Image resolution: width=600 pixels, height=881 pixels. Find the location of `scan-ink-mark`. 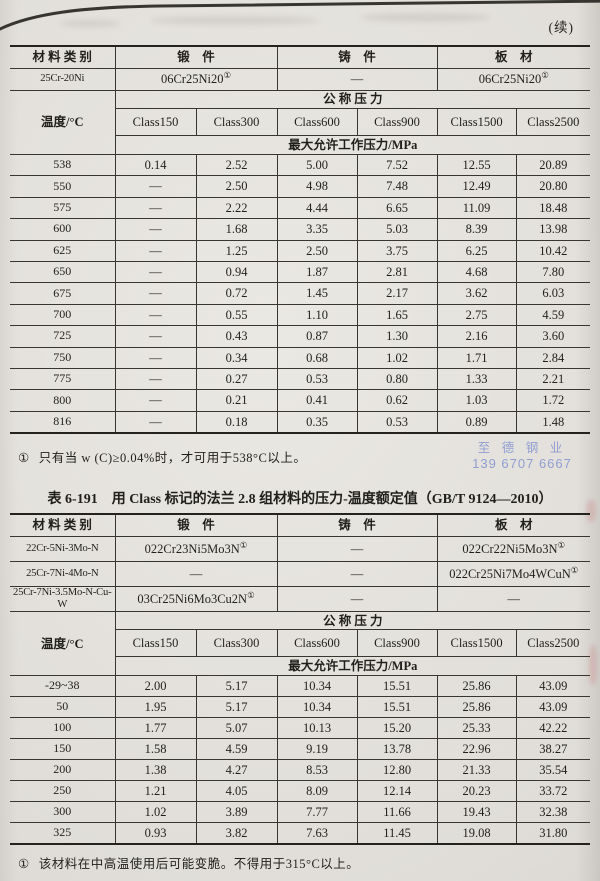

scan-ink-mark is located at coordinates (593, 665).